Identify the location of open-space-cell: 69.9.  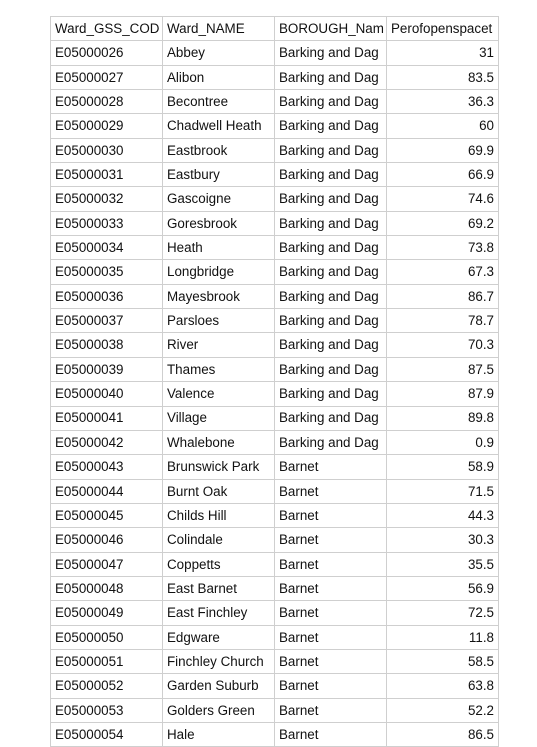
(442, 150).